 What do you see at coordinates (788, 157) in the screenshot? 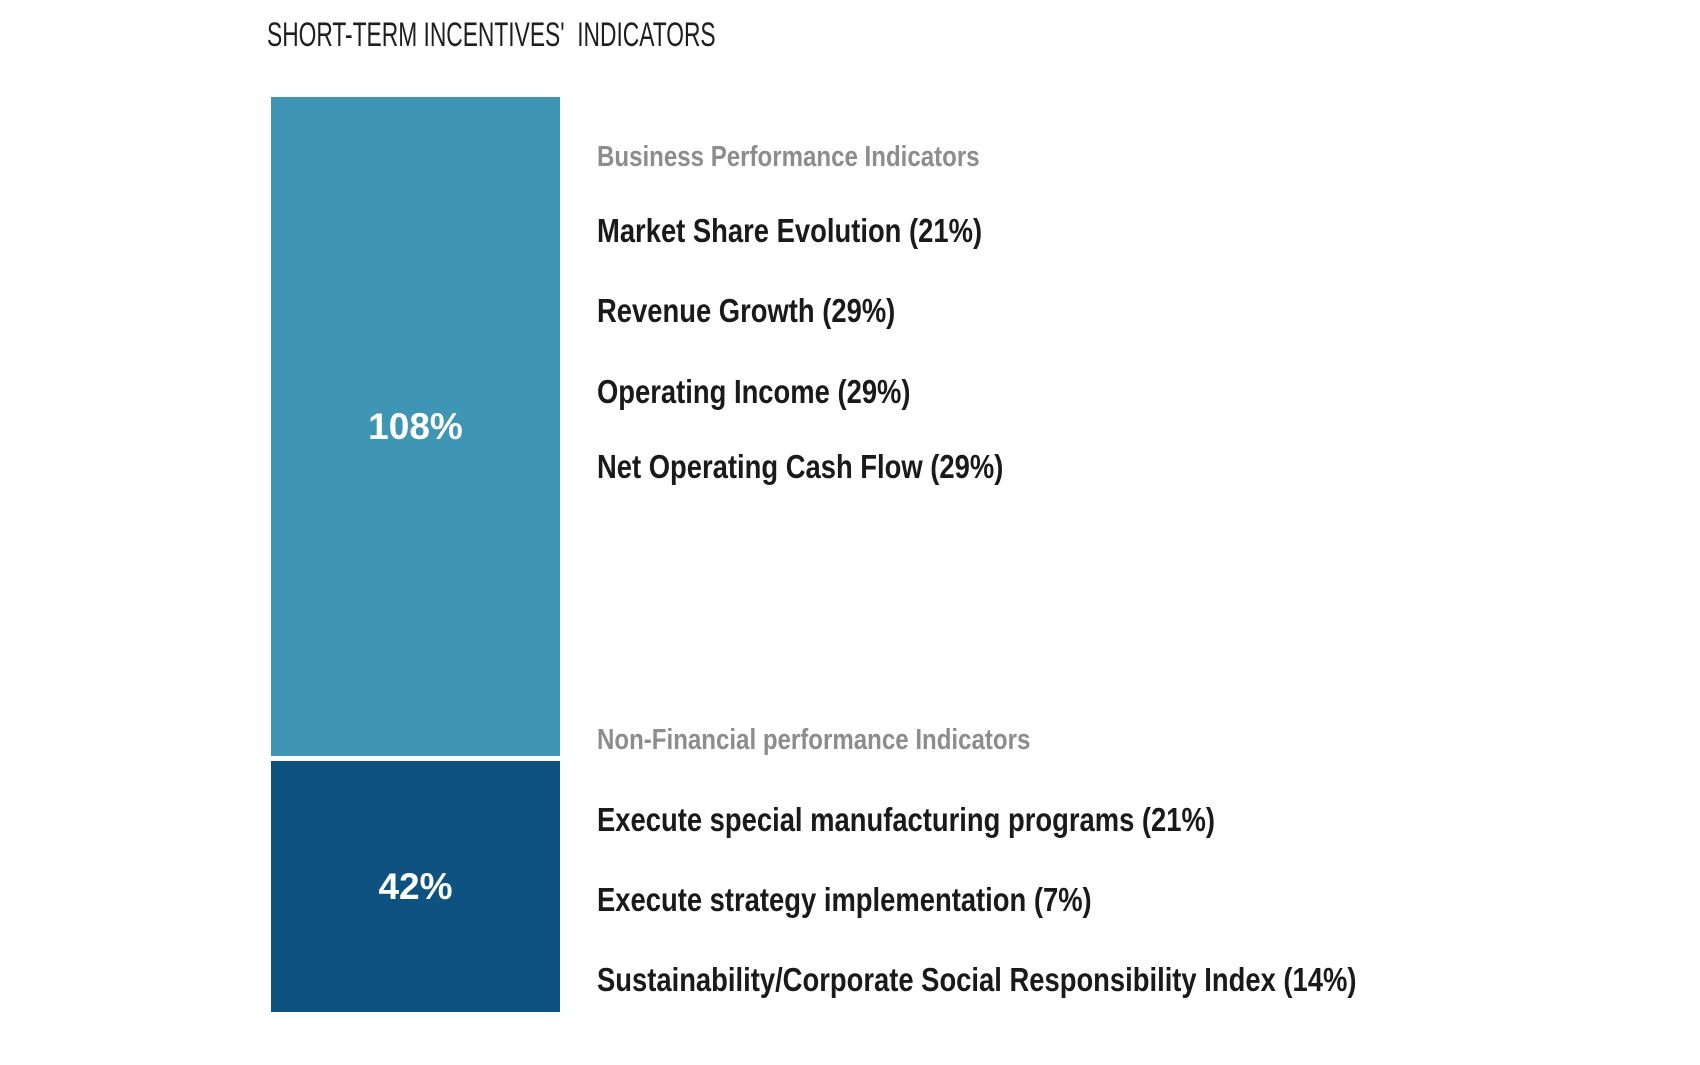
I see `group-header-business-performance: Business Performance Indicators` at bounding box center [788, 157].